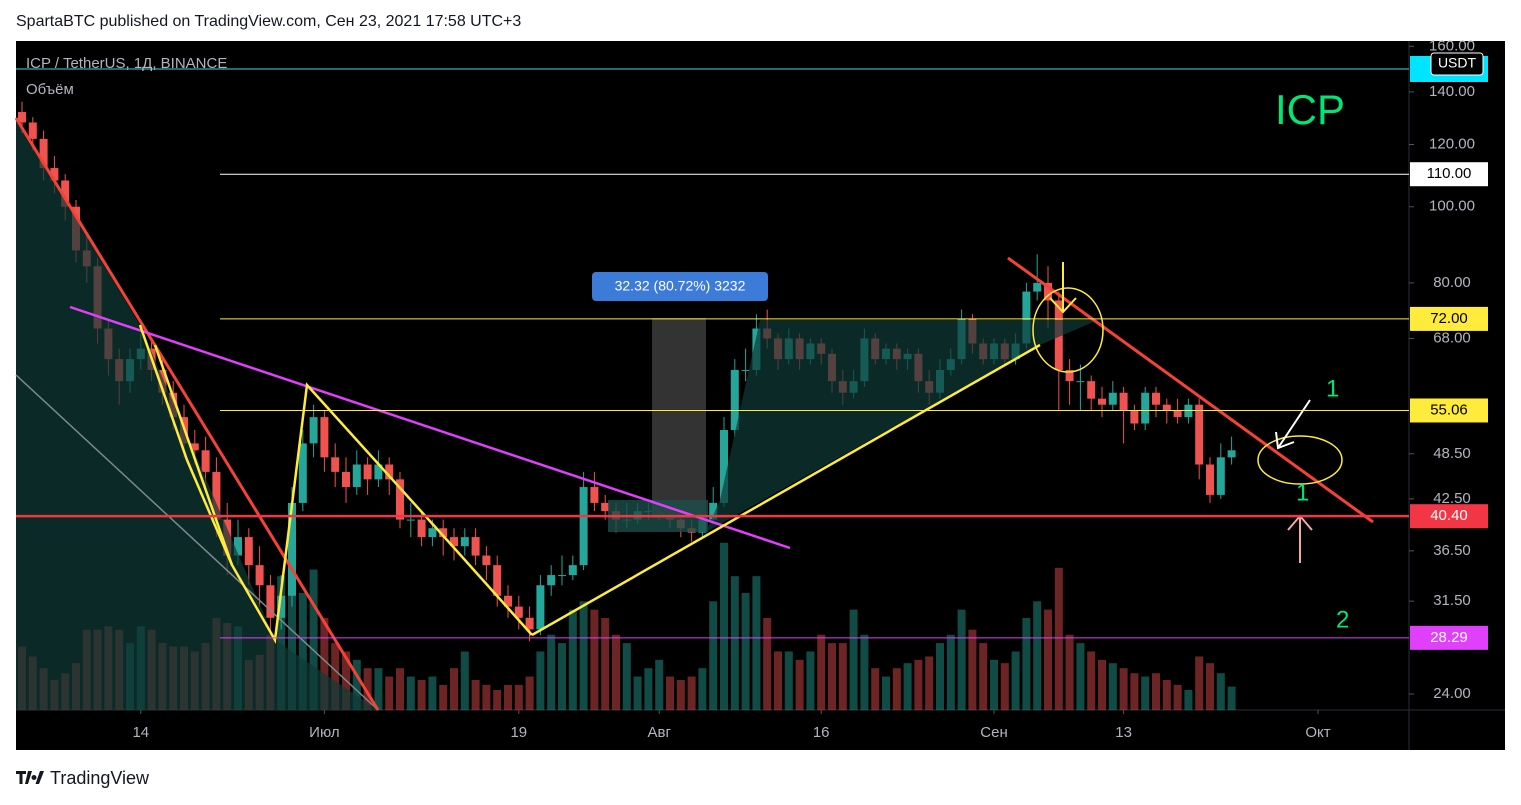 This screenshot has height=805, width=1521. I want to click on price-tag-label: 40.40, so click(1449, 515).